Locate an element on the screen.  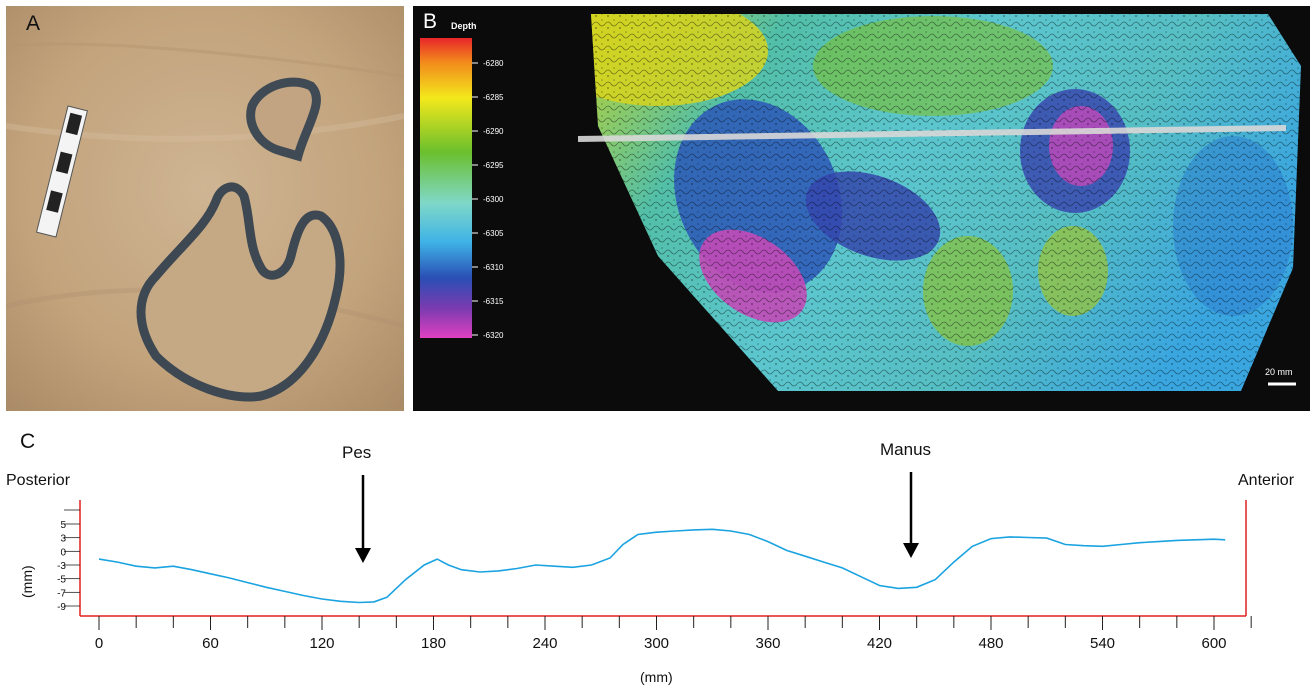
x-tick-label: 0 is located at coordinates (99, 643).